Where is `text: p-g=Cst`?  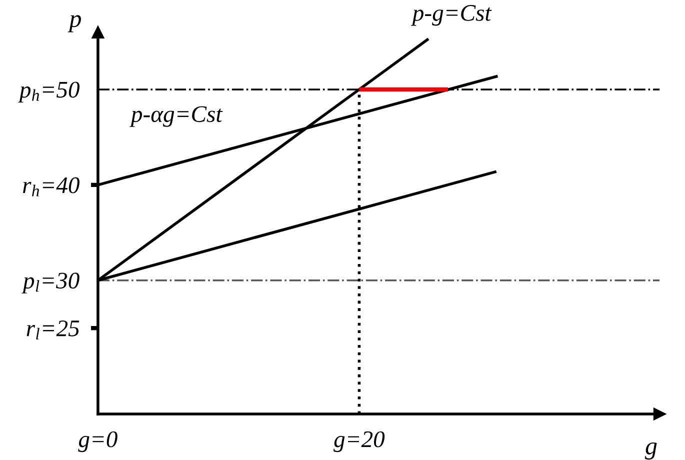 text: p-g=Cst is located at coordinates (451, 15).